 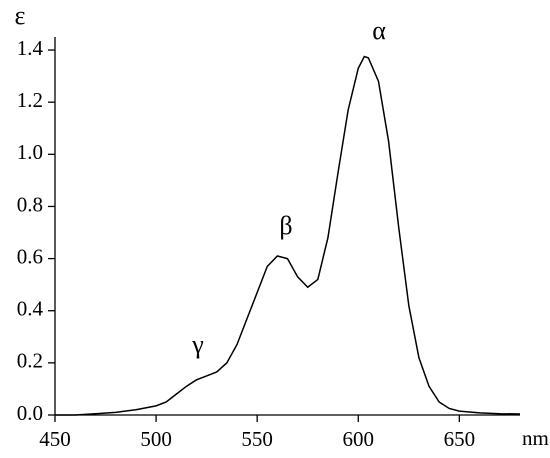 What do you see at coordinates (460, 439) in the screenshot?
I see `x-tick-label: 650` at bounding box center [460, 439].